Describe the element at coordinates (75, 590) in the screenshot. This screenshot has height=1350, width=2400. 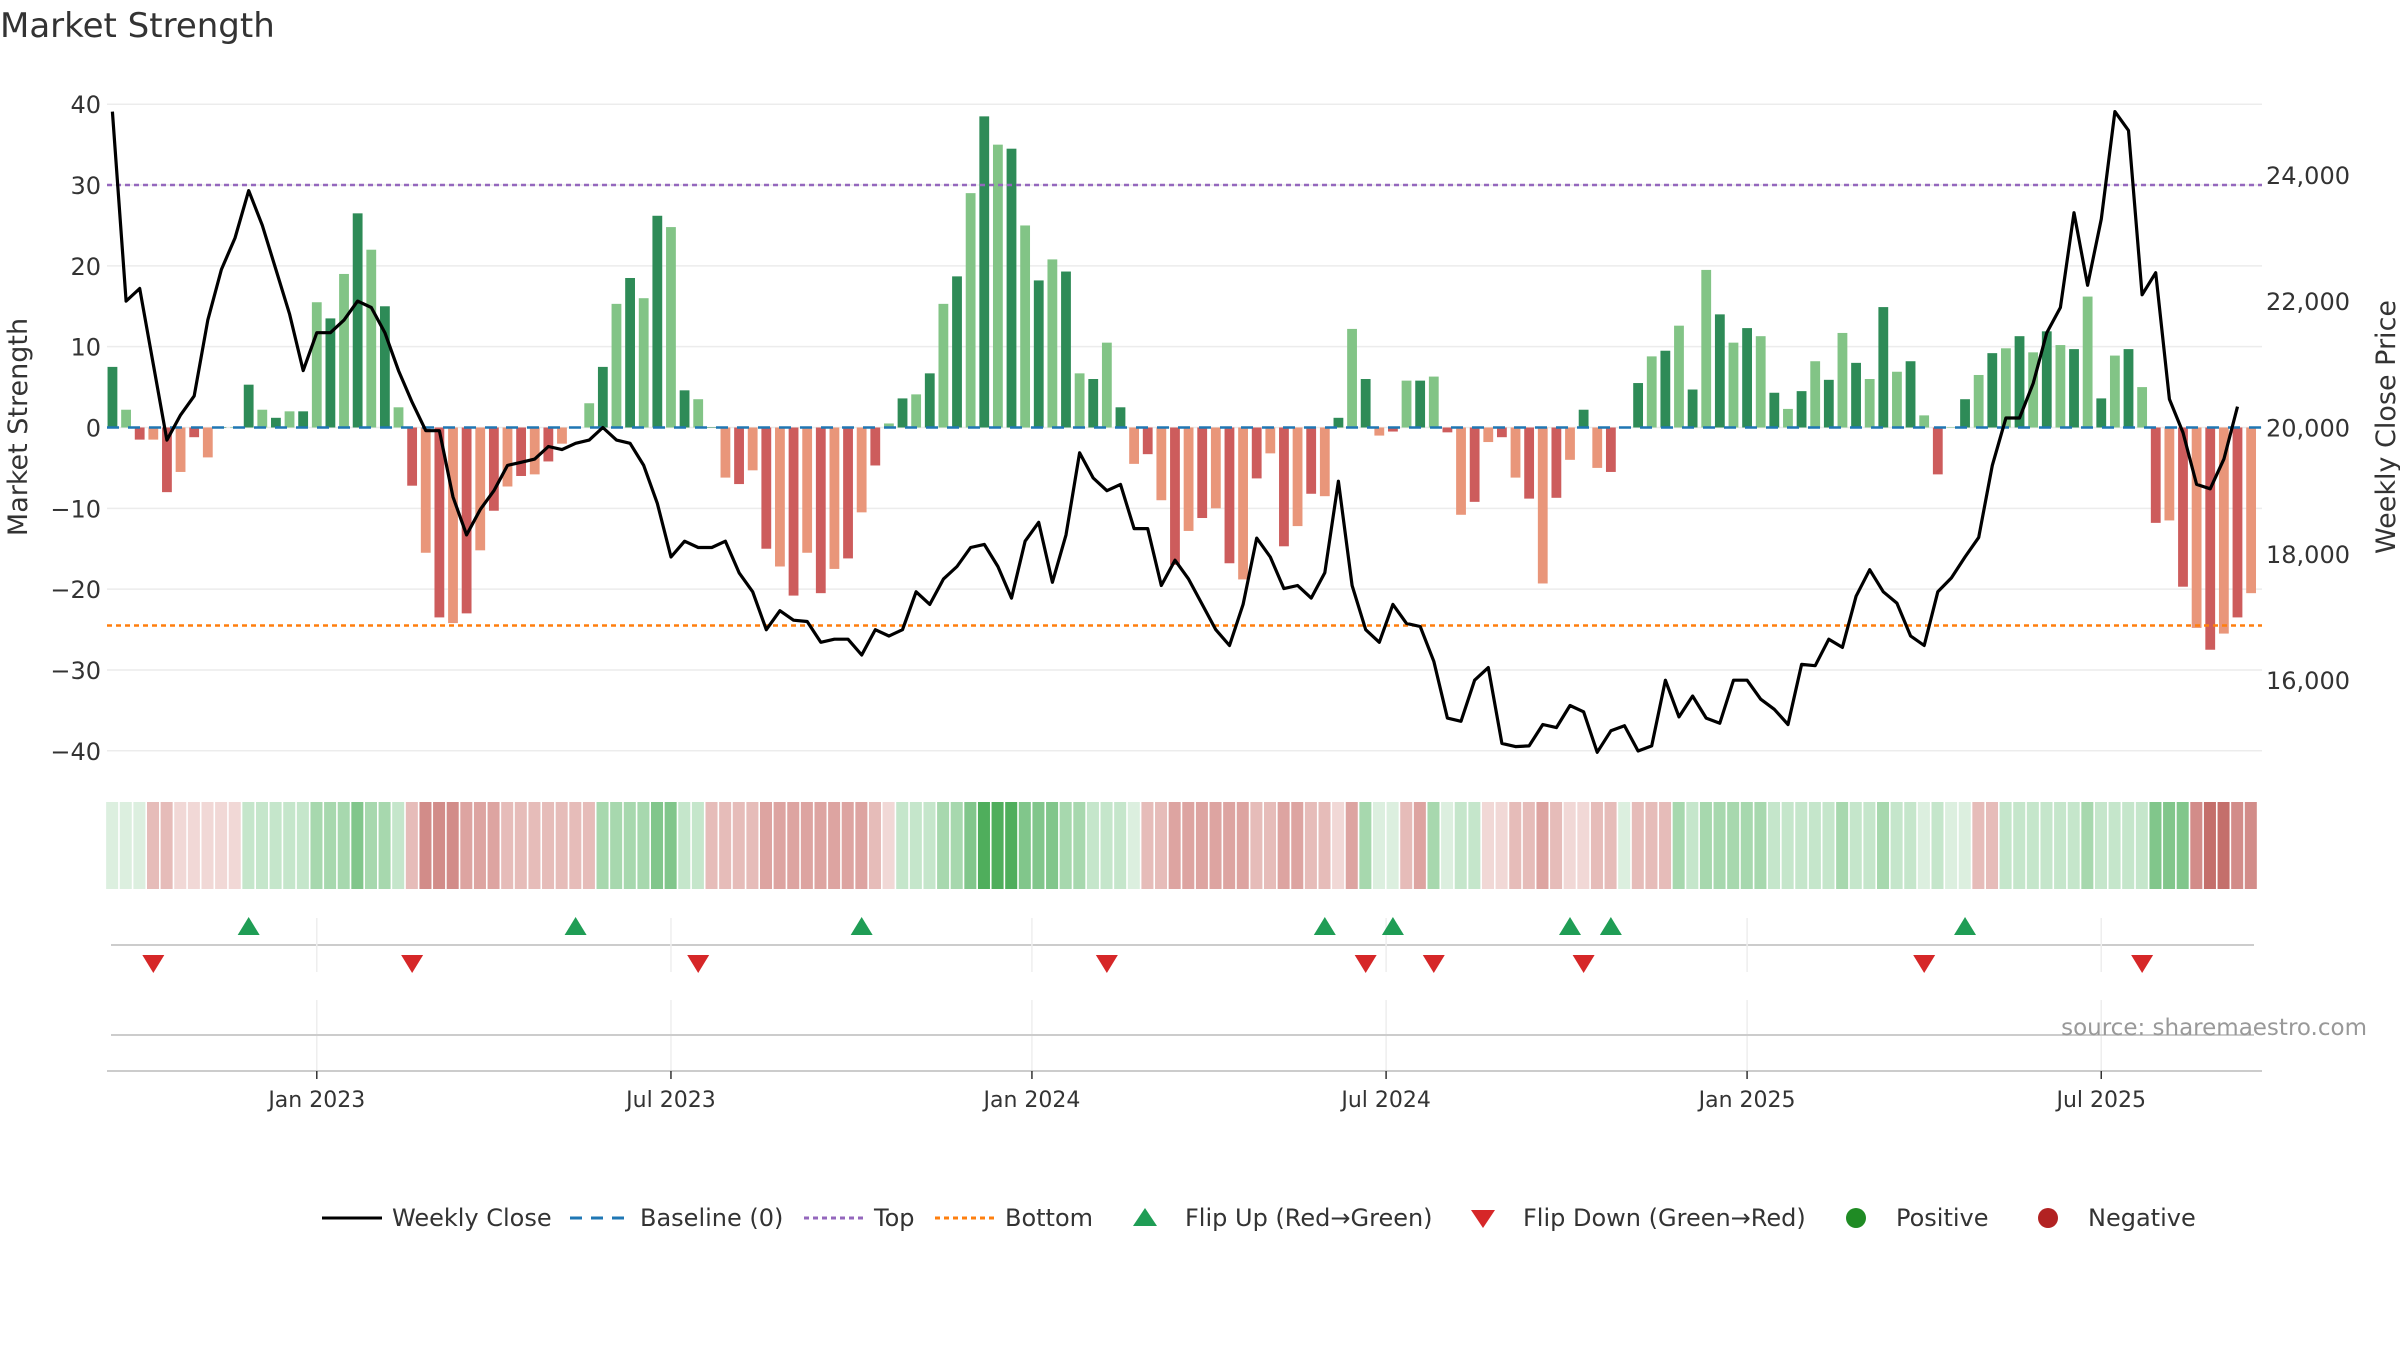
I see `y-tick-label: −20` at that location.